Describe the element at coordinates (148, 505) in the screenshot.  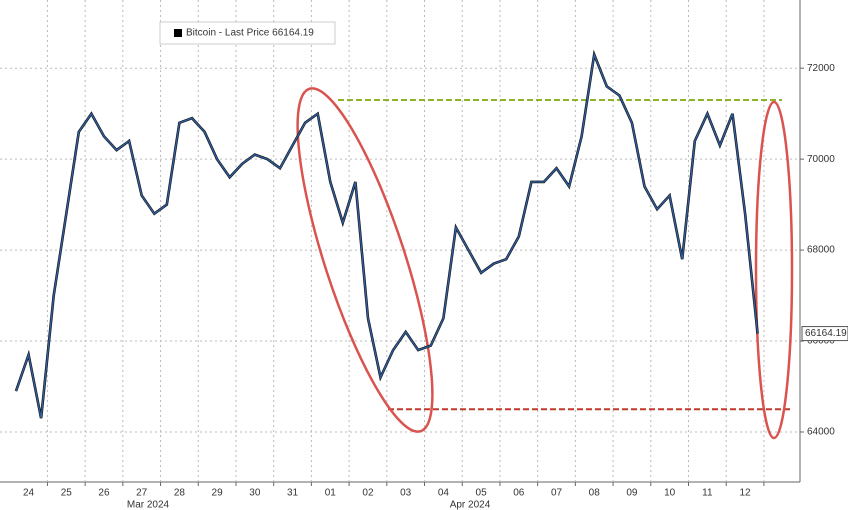
I see `month-label: Mar 2024` at that location.